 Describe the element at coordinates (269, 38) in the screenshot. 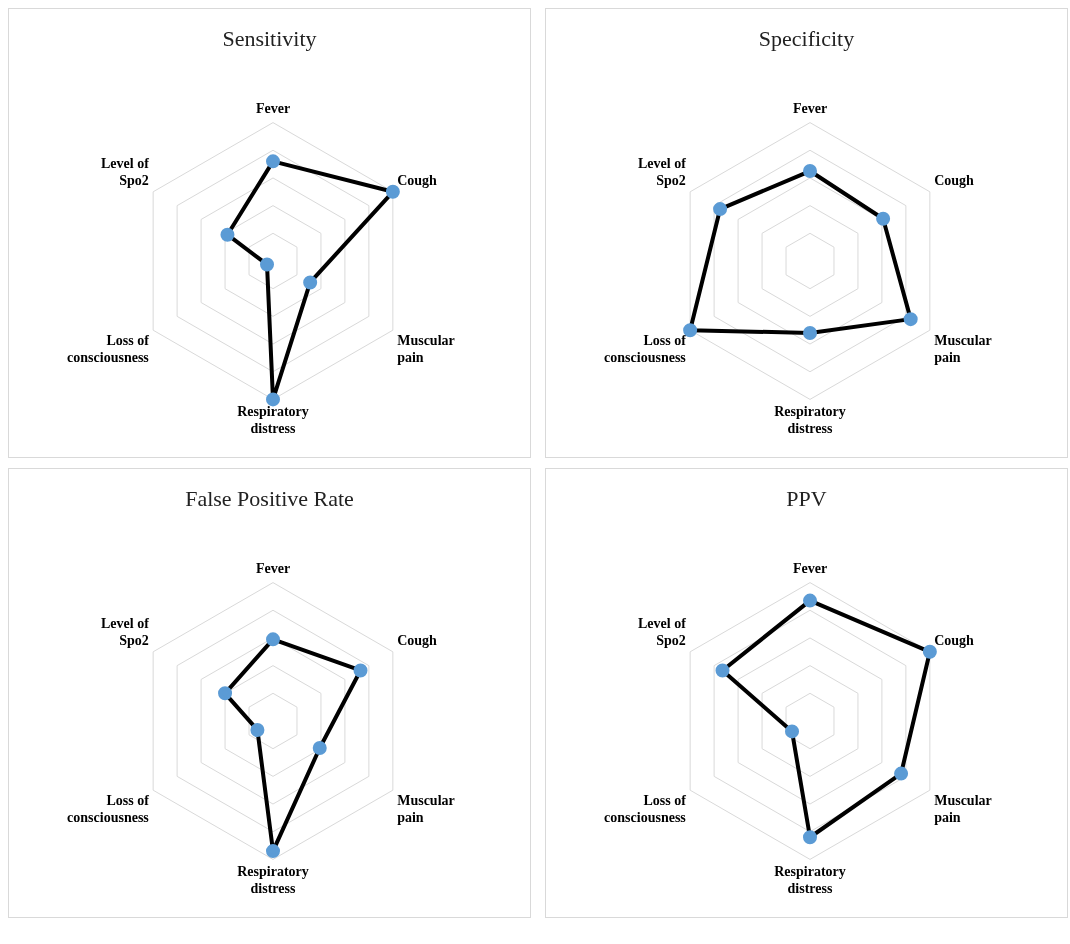

I see `chart-title: Sensitivity` at that location.